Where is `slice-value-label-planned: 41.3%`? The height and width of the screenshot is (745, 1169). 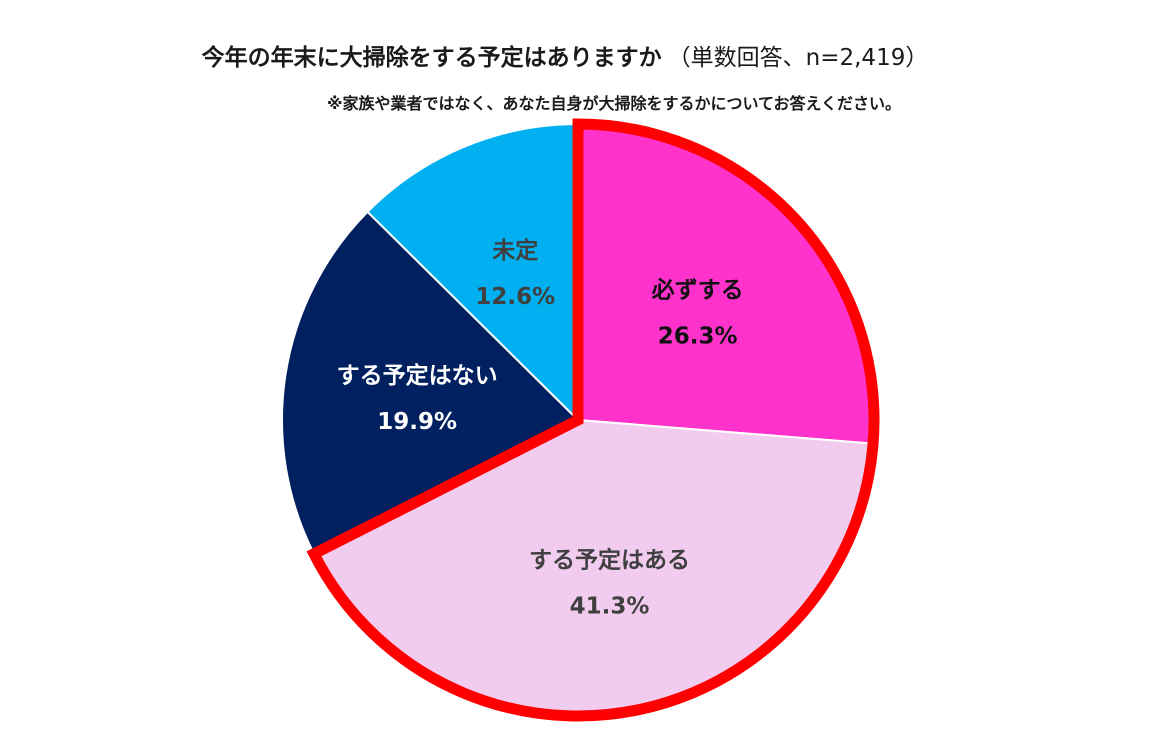
slice-value-label-planned: 41.3% is located at coordinates (610, 607).